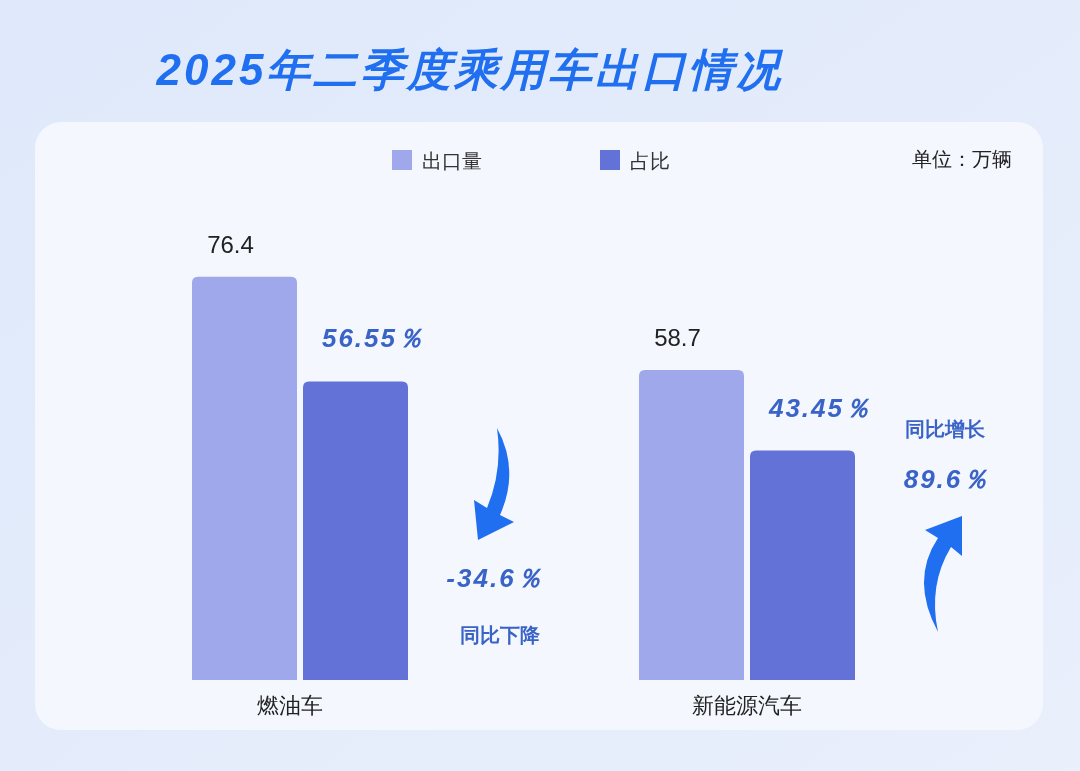 This screenshot has width=1080, height=771. Describe the element at coordinates (820, 407) in the screenshot. I see `data-label: 43.45％` at that location.